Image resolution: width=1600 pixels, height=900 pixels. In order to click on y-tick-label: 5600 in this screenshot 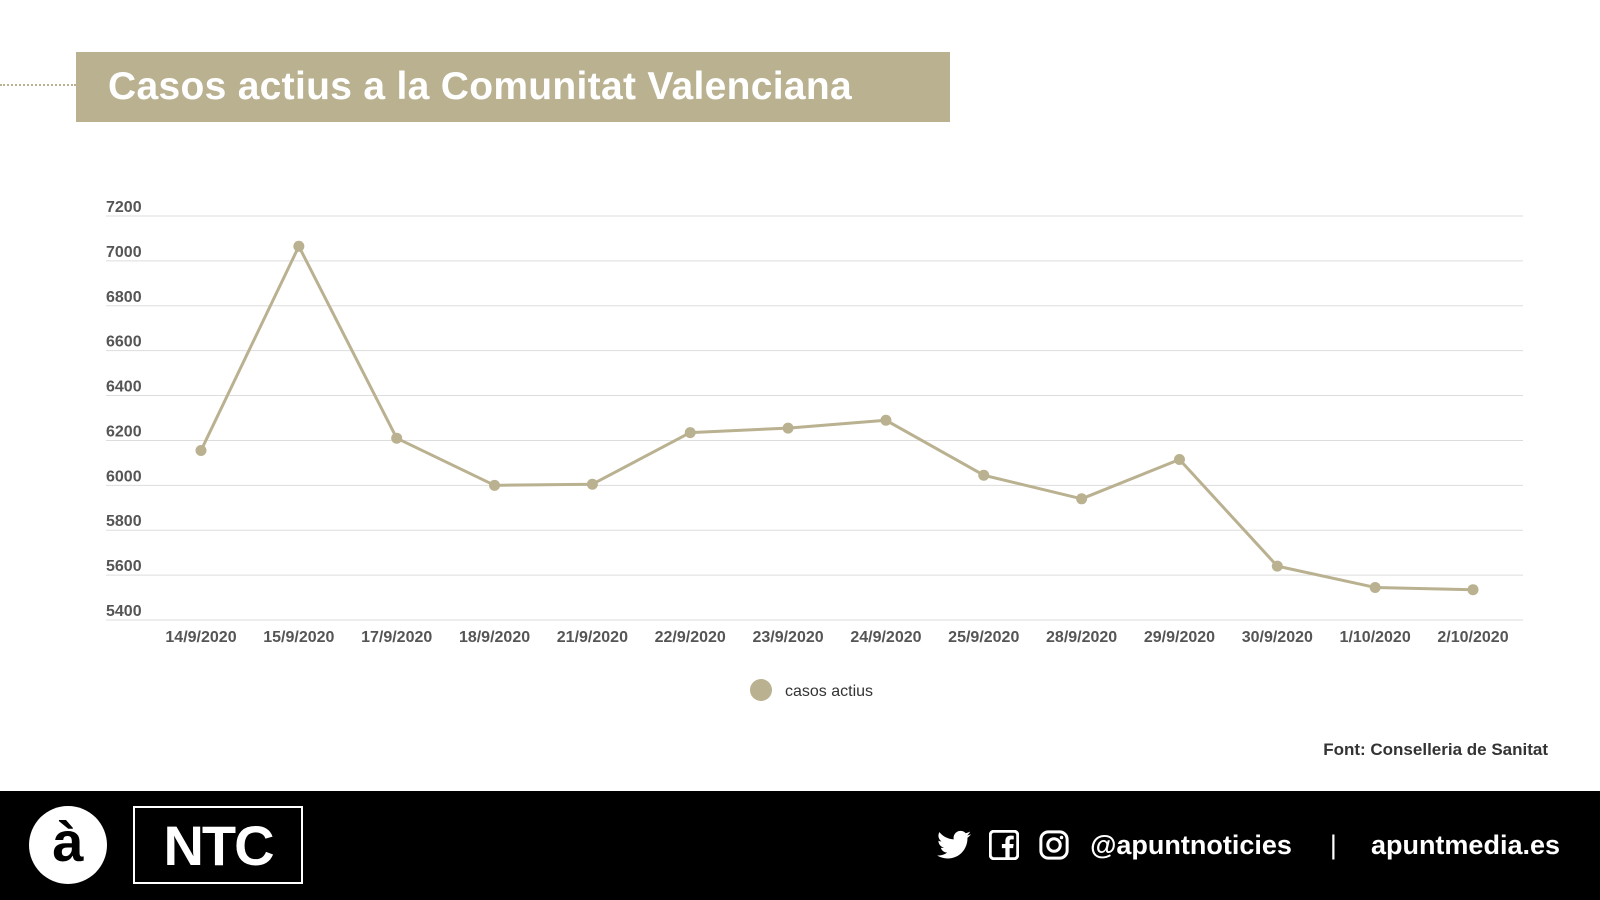, I will do `click(124, 566)`.